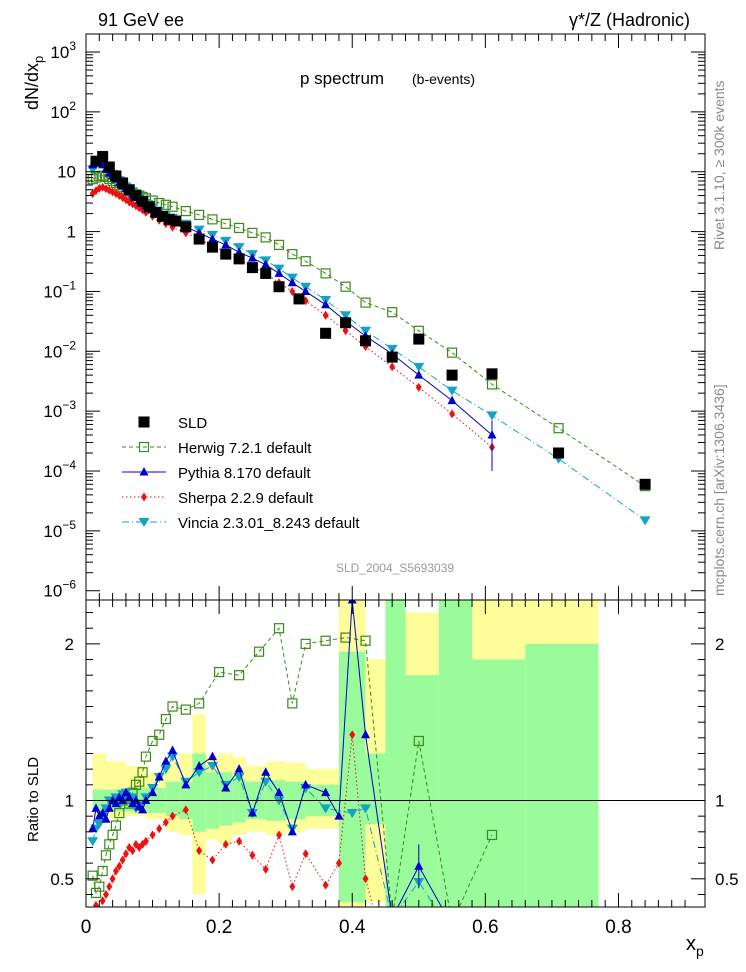 The width and height of the screenshot is (746, 972). Describe the element at coordinates (59, 589) in the screenshot. I see `y-tick-label: 10⁻⁶` at that location.